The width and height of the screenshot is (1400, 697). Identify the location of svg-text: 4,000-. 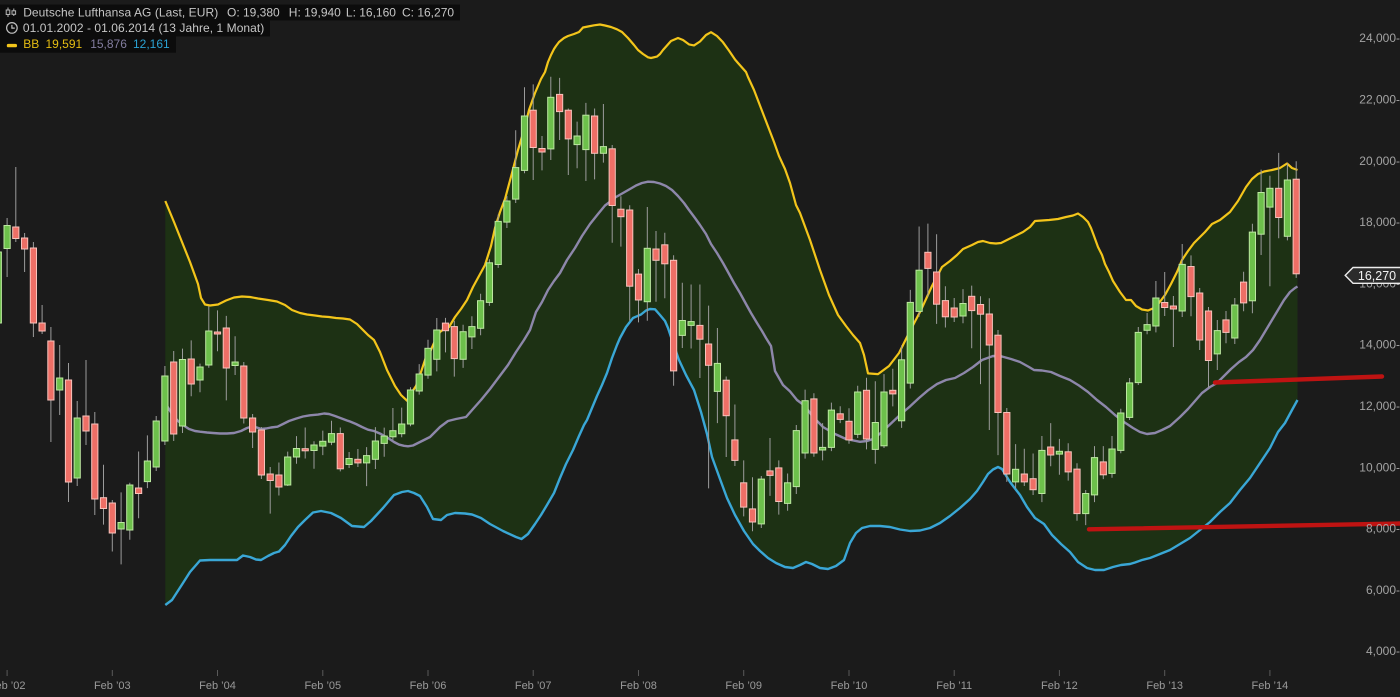
(1383, 651).